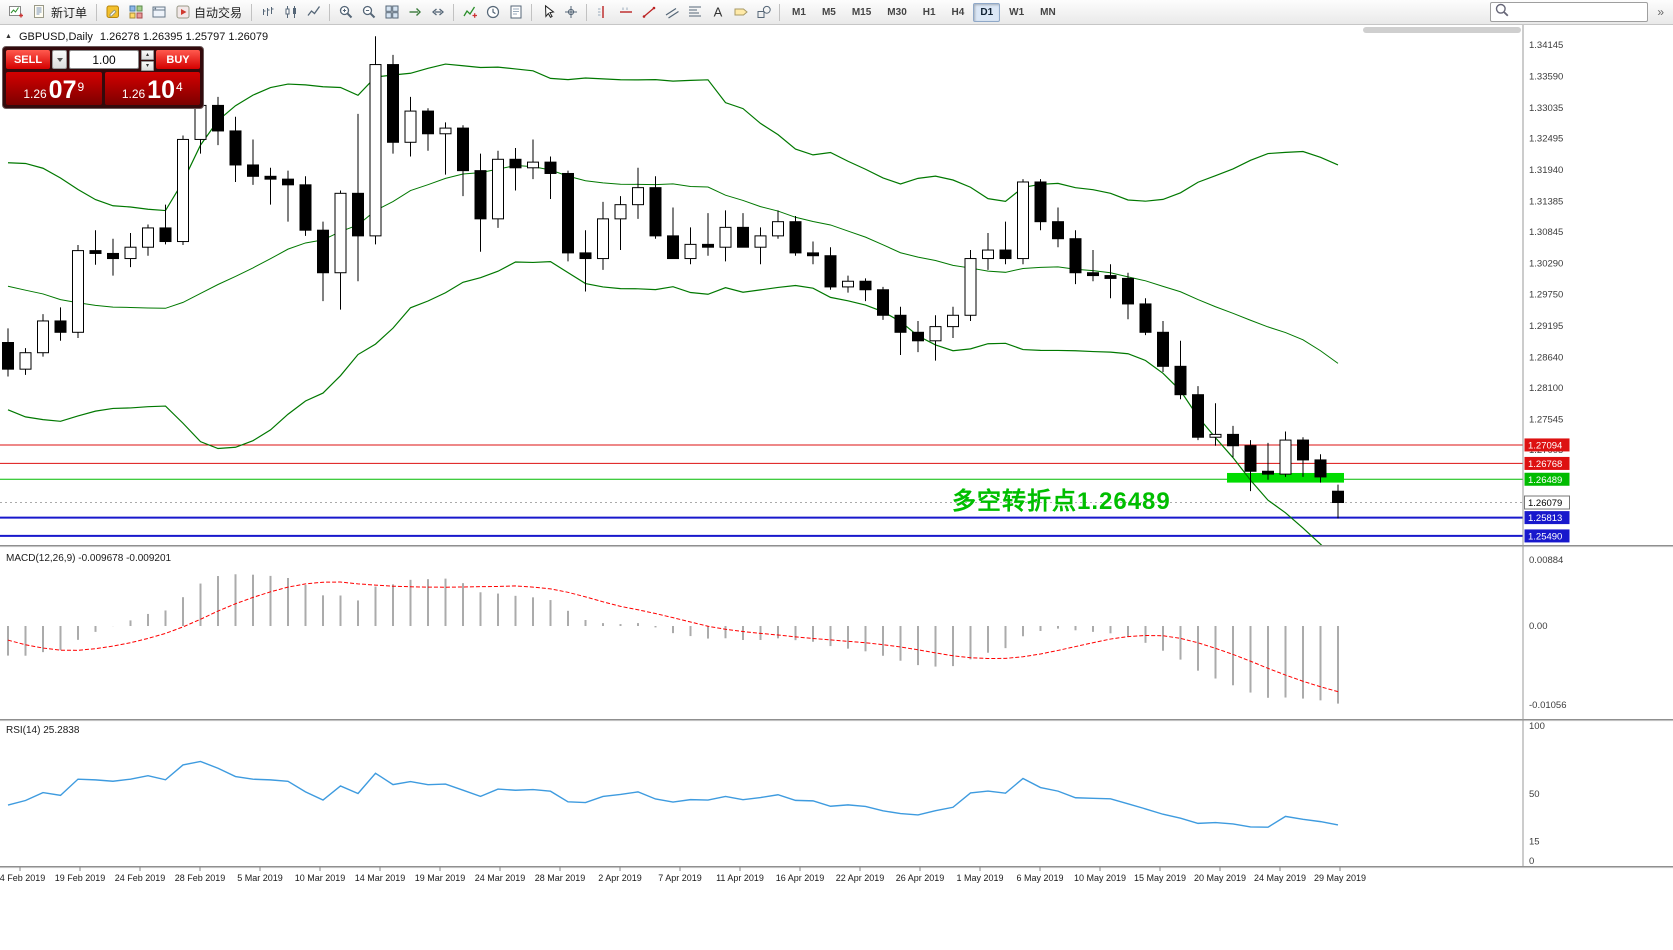 This screenshot has height=950, width=1673. Describe the element at coordinates (560, 878) in the screenshot. I see `time-axis-label: 28 Mar 2019` at that location.